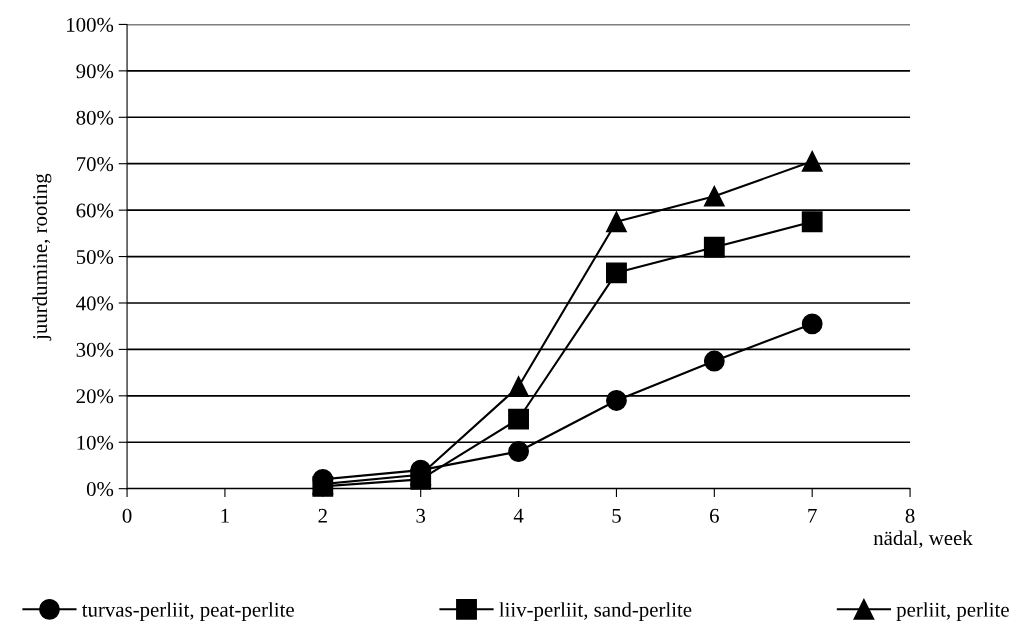  Describe the element at coordinates (616, 515) in the screenshot. I see `x-tick-label: 5` at that location.